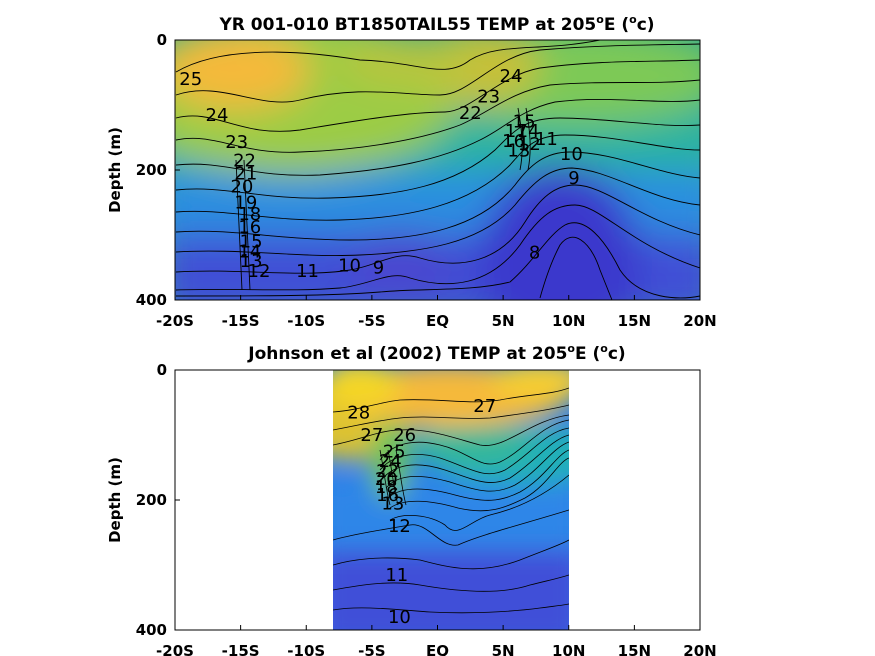 The width and height of the screenshot is (875, 656). What do you see at coordinates (245, 203) in the screenshot?
I see `top-contour-label: 19` at bounding box center [245, 203].